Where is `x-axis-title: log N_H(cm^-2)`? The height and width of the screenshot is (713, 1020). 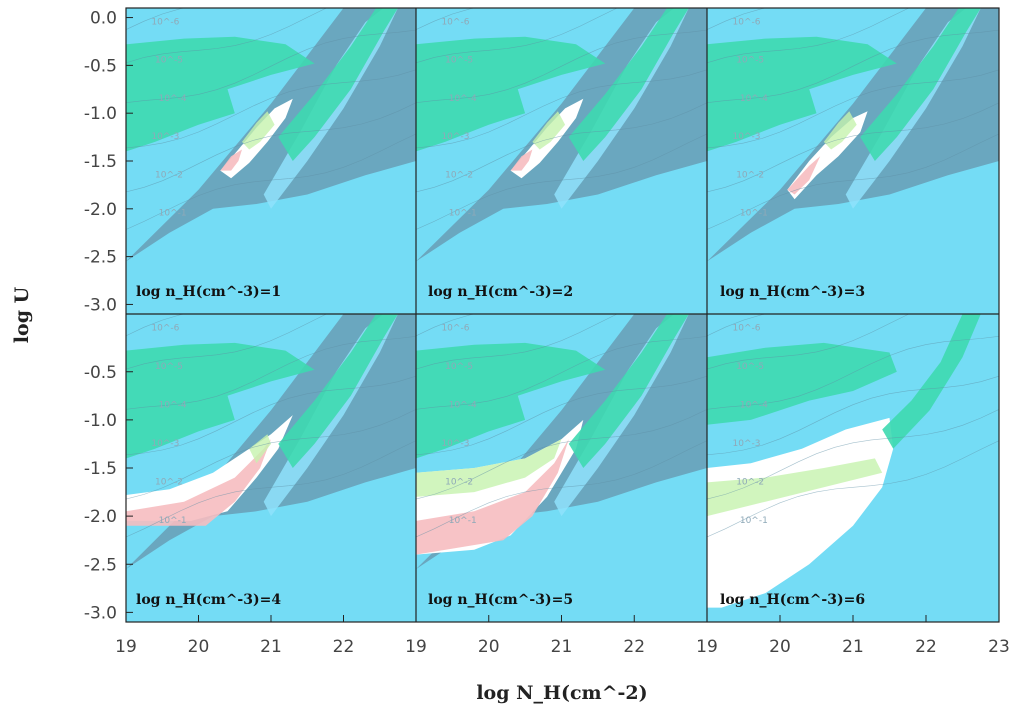 x-axis-title: log N_H(cm^-2) is located at coordinates (561, 693).